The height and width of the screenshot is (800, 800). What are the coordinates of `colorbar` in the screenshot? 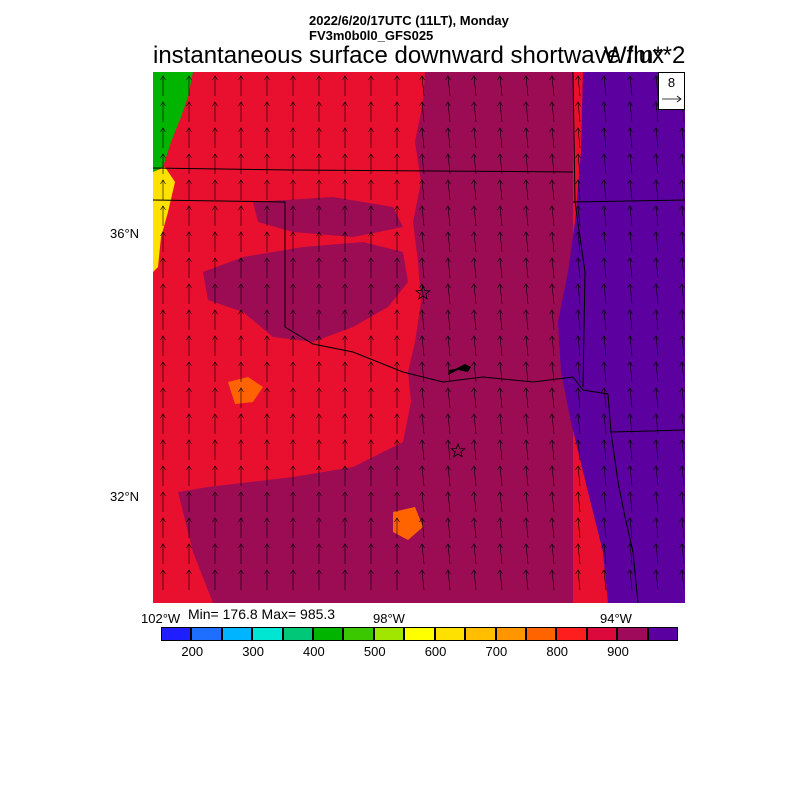 It's located at (419, 634).